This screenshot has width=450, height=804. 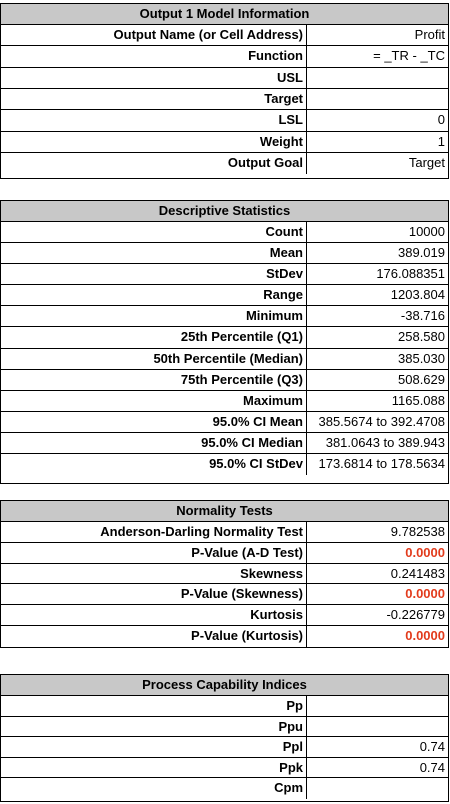 What do you see at coordinates (441, 120) in the screenshot?
I see `row-value: 0` at bounding box center [441, 120].